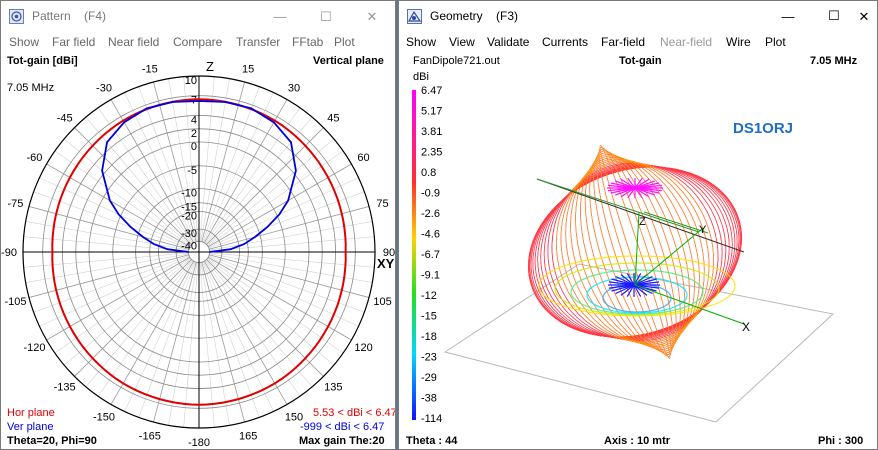 The width and height of the screenshot is (878, 450). I want to click on callsign-label: DS1ORJ, so click(763, 128).